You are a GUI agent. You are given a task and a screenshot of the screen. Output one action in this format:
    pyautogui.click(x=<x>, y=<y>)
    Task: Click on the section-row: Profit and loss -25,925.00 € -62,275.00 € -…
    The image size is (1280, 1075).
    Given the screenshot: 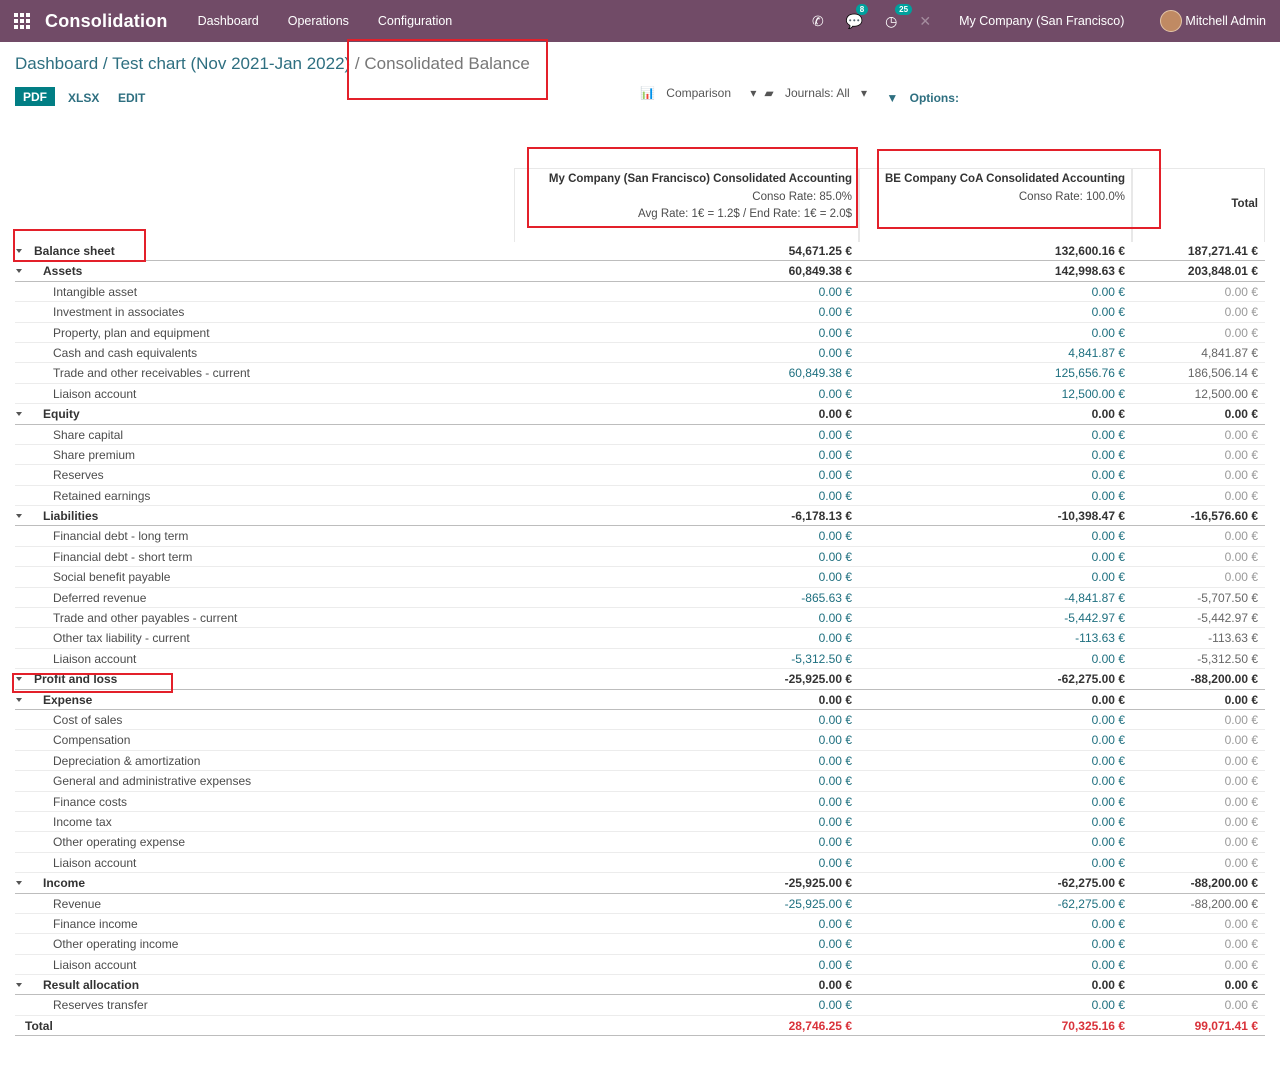 What is the action you would take?
    pyautogui.click(x=640, y=679)
    